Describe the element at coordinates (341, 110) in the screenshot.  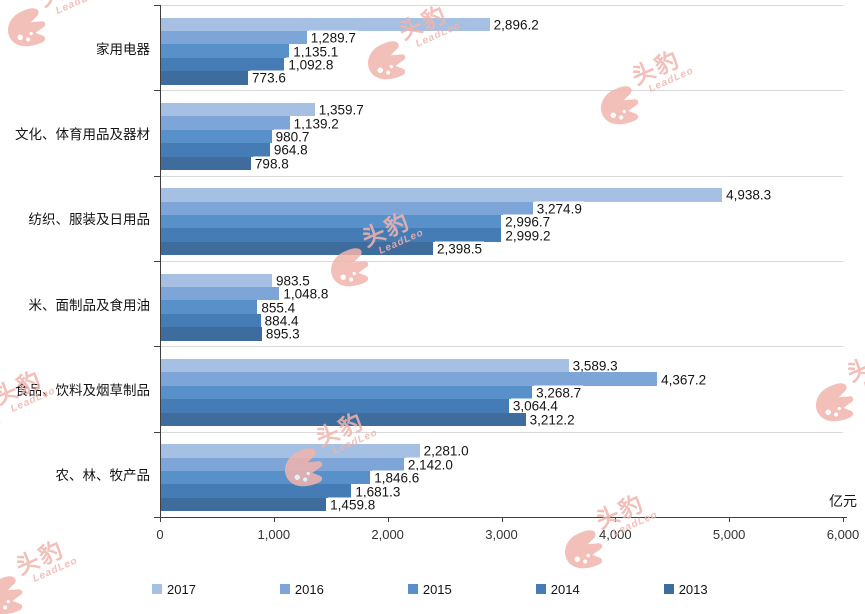
I see `value-label: 1,359.7` at that location.